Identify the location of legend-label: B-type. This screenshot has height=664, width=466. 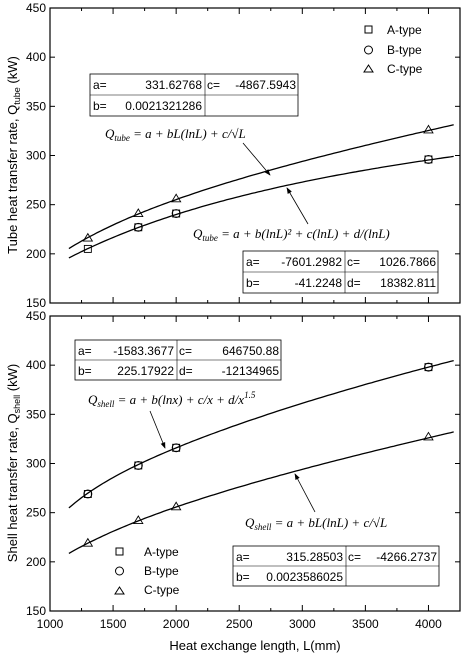
(404, 50).